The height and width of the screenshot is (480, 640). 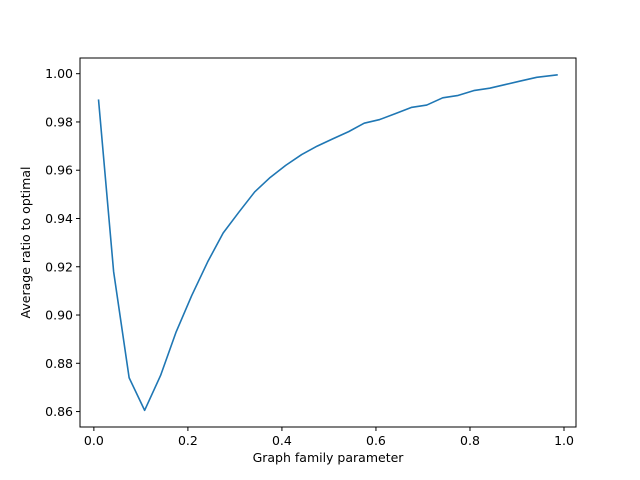 I want to click on y-tick-label: 0.92, so click(x=59, y=266).